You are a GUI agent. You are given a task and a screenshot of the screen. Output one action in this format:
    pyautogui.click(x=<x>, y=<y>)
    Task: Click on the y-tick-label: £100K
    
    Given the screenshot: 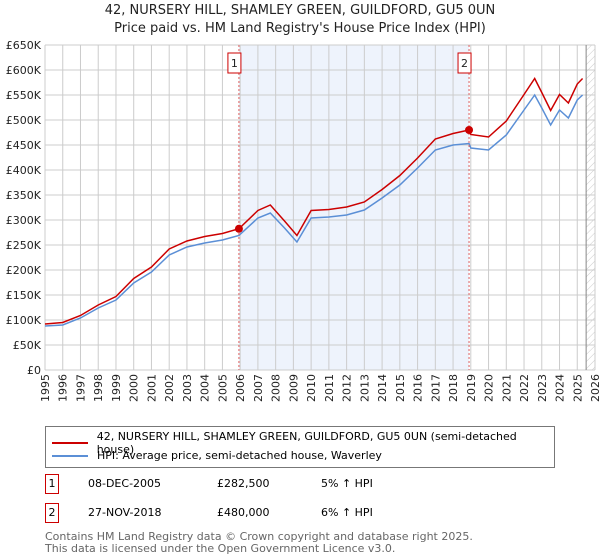 What is the action you would take?
    pyautogui.click(x=24, y=320)
    